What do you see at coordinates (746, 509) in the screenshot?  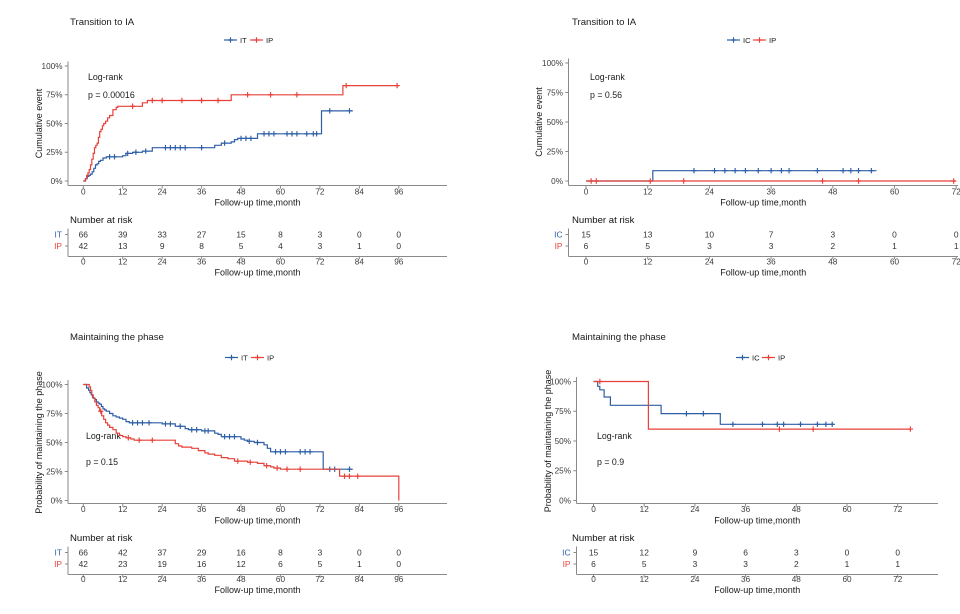 I see `x-tick-label: 36` at bounding box center [746, 509].